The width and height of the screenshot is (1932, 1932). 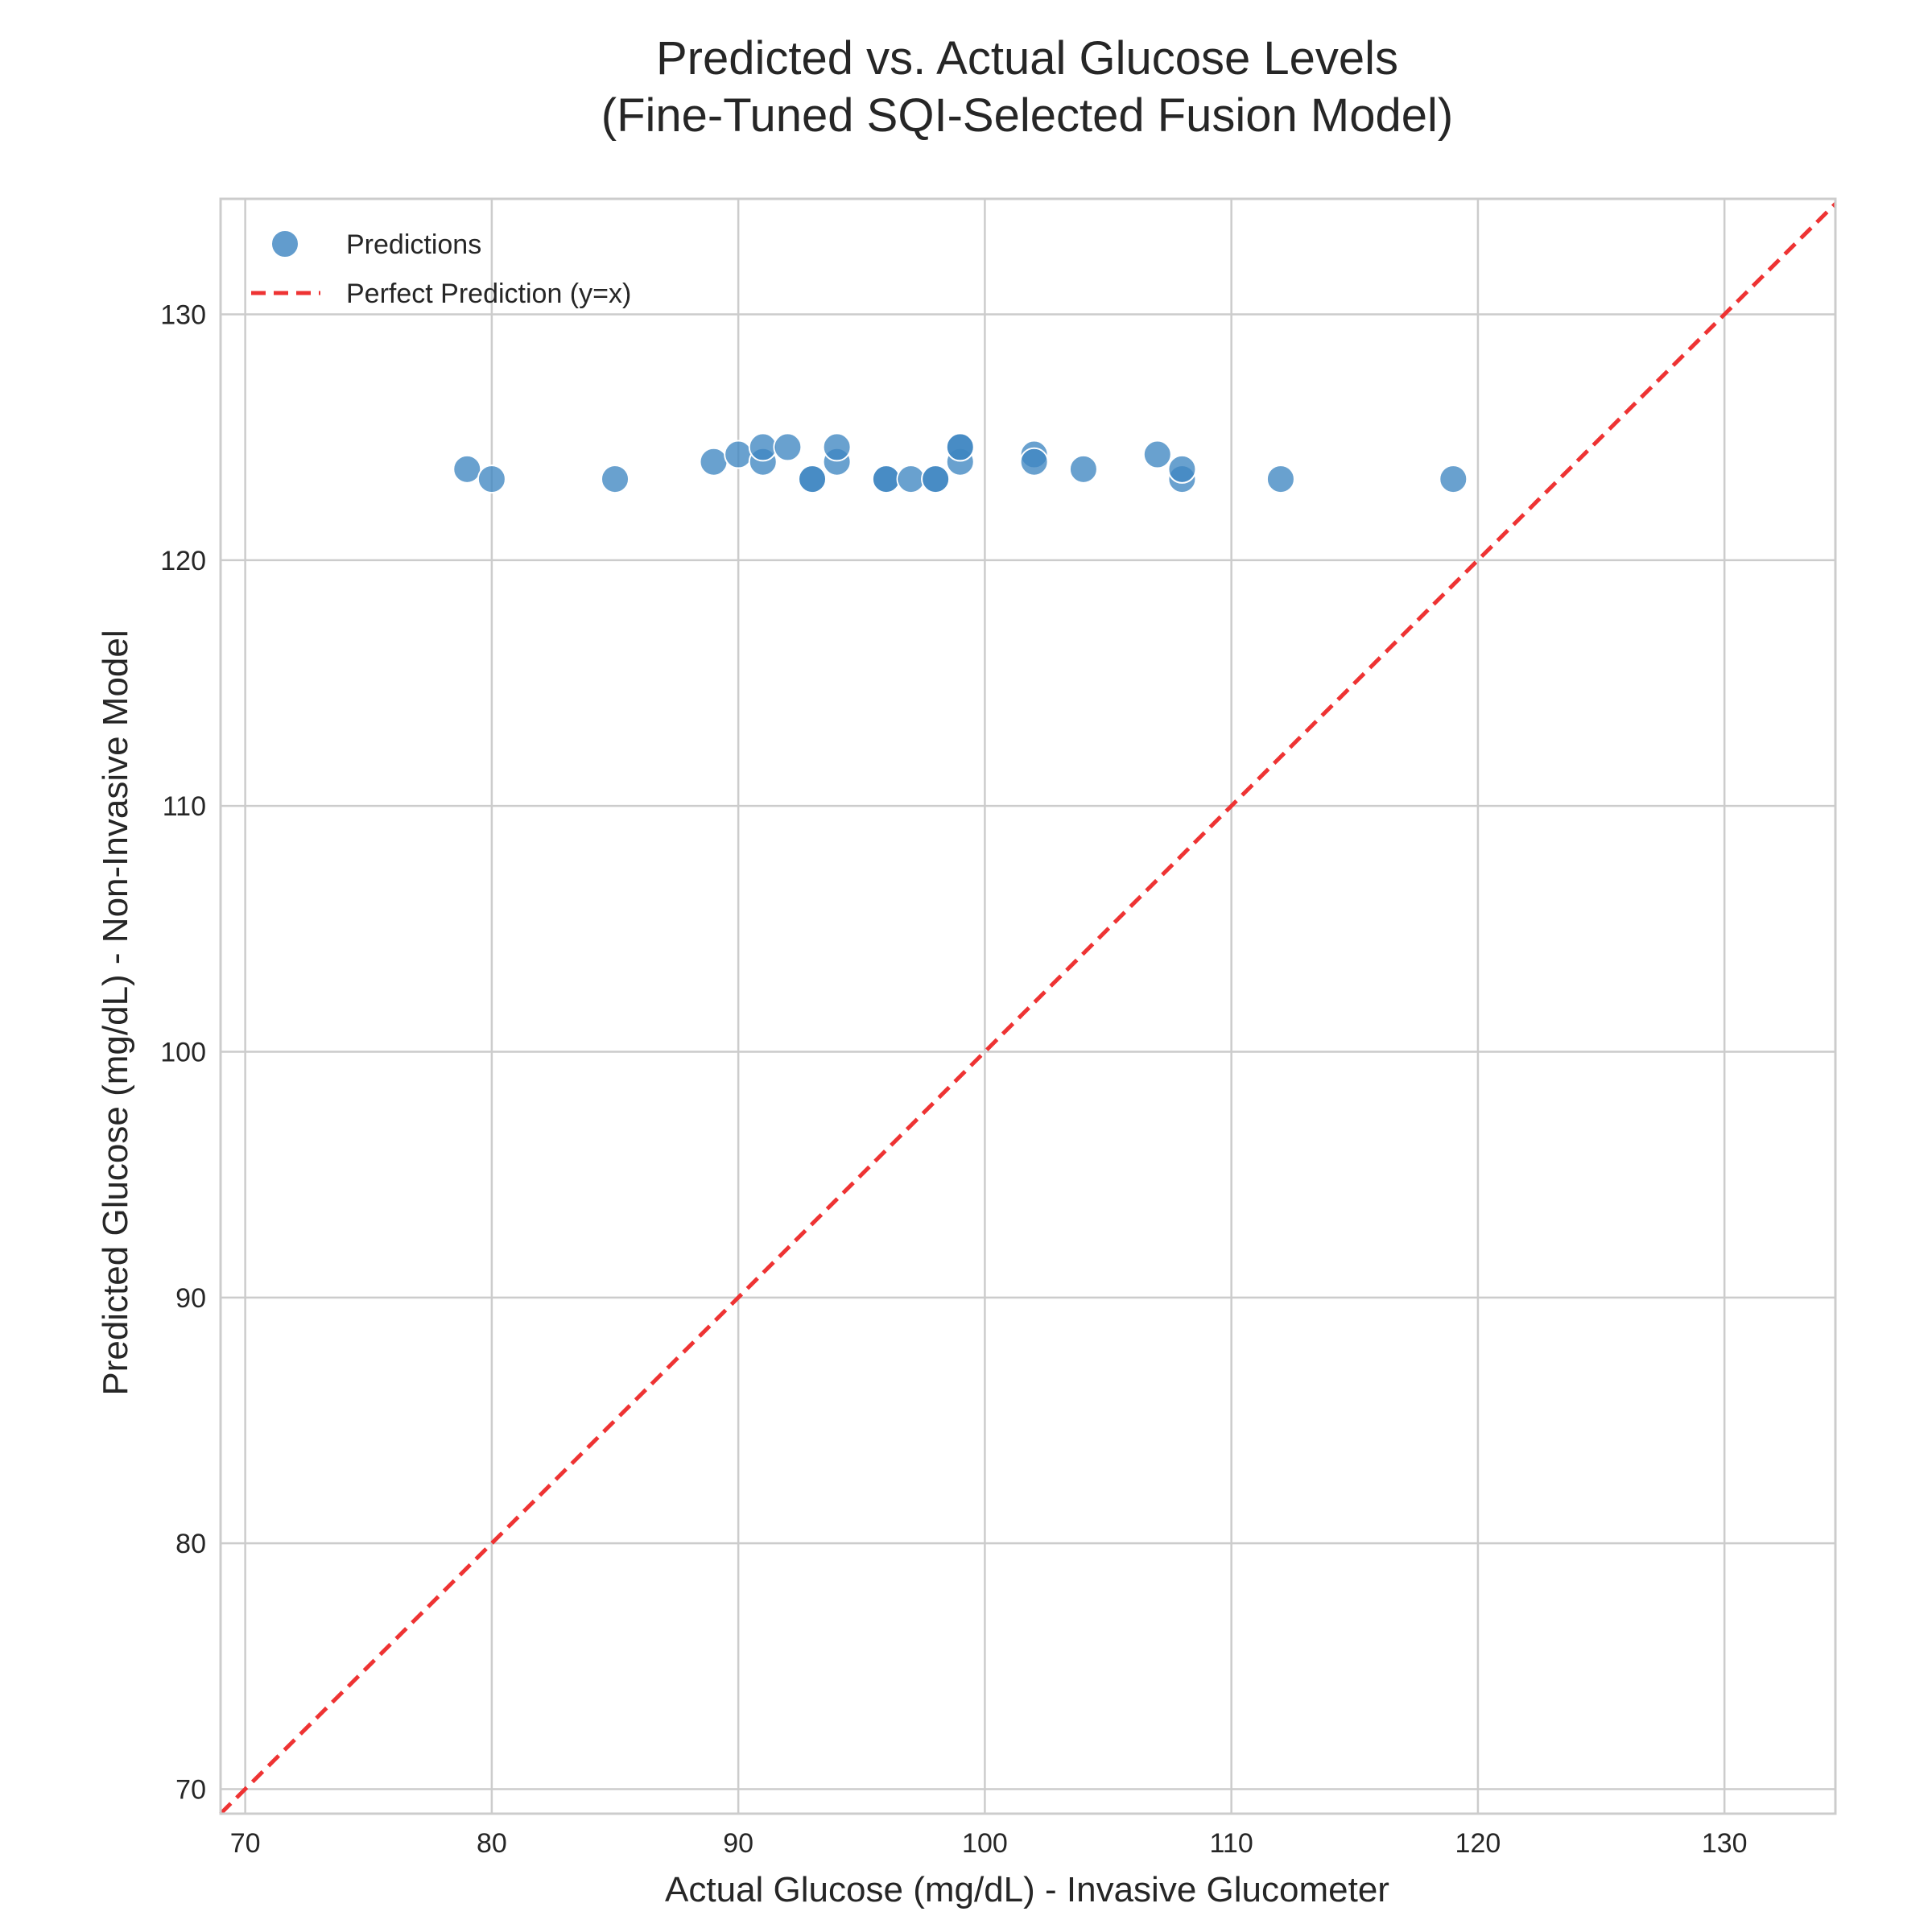 I want to click on legend-marker-predictions, so click(x=284, y=243).